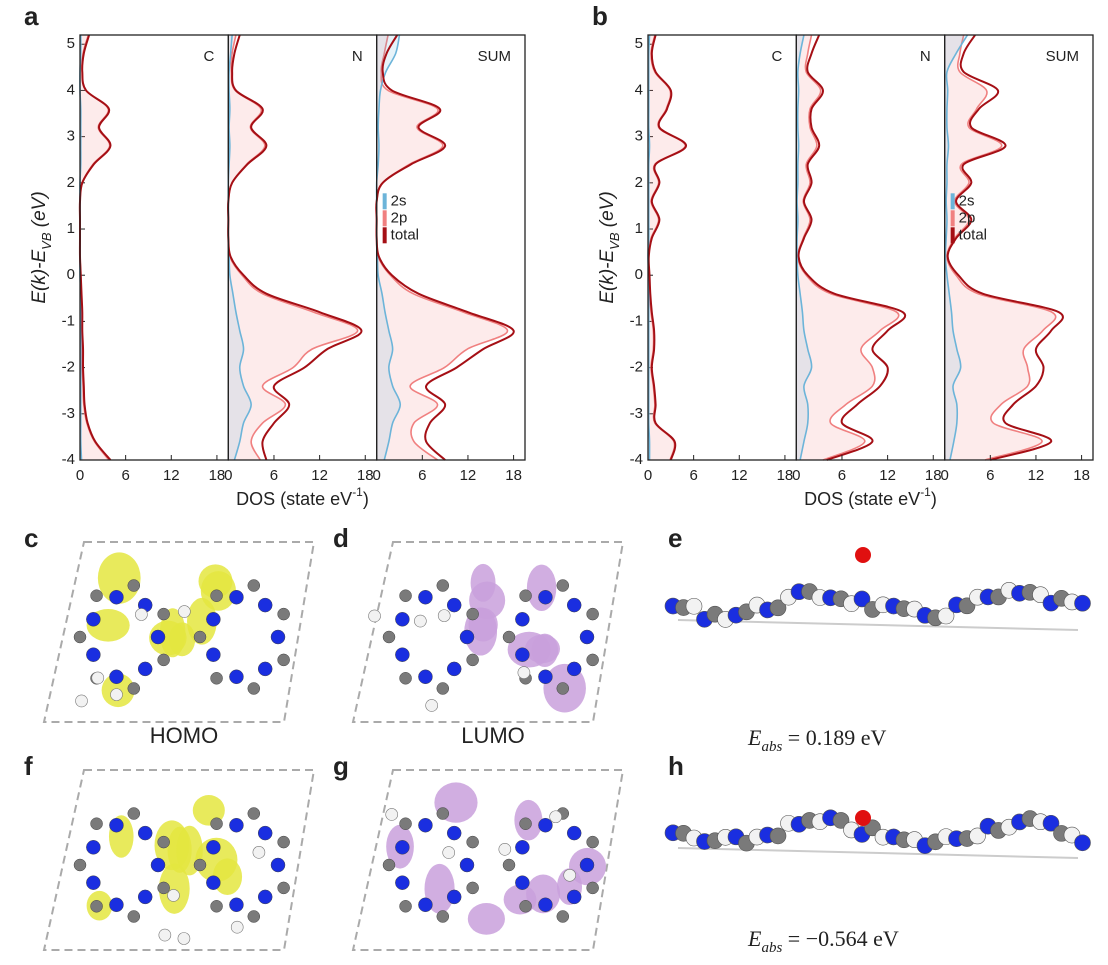 The image size is (1108, 965). What do you see at coordinates (967, 217) in the screenshot?
I see `legend-label: 2p` at bounding box center [967, 217].